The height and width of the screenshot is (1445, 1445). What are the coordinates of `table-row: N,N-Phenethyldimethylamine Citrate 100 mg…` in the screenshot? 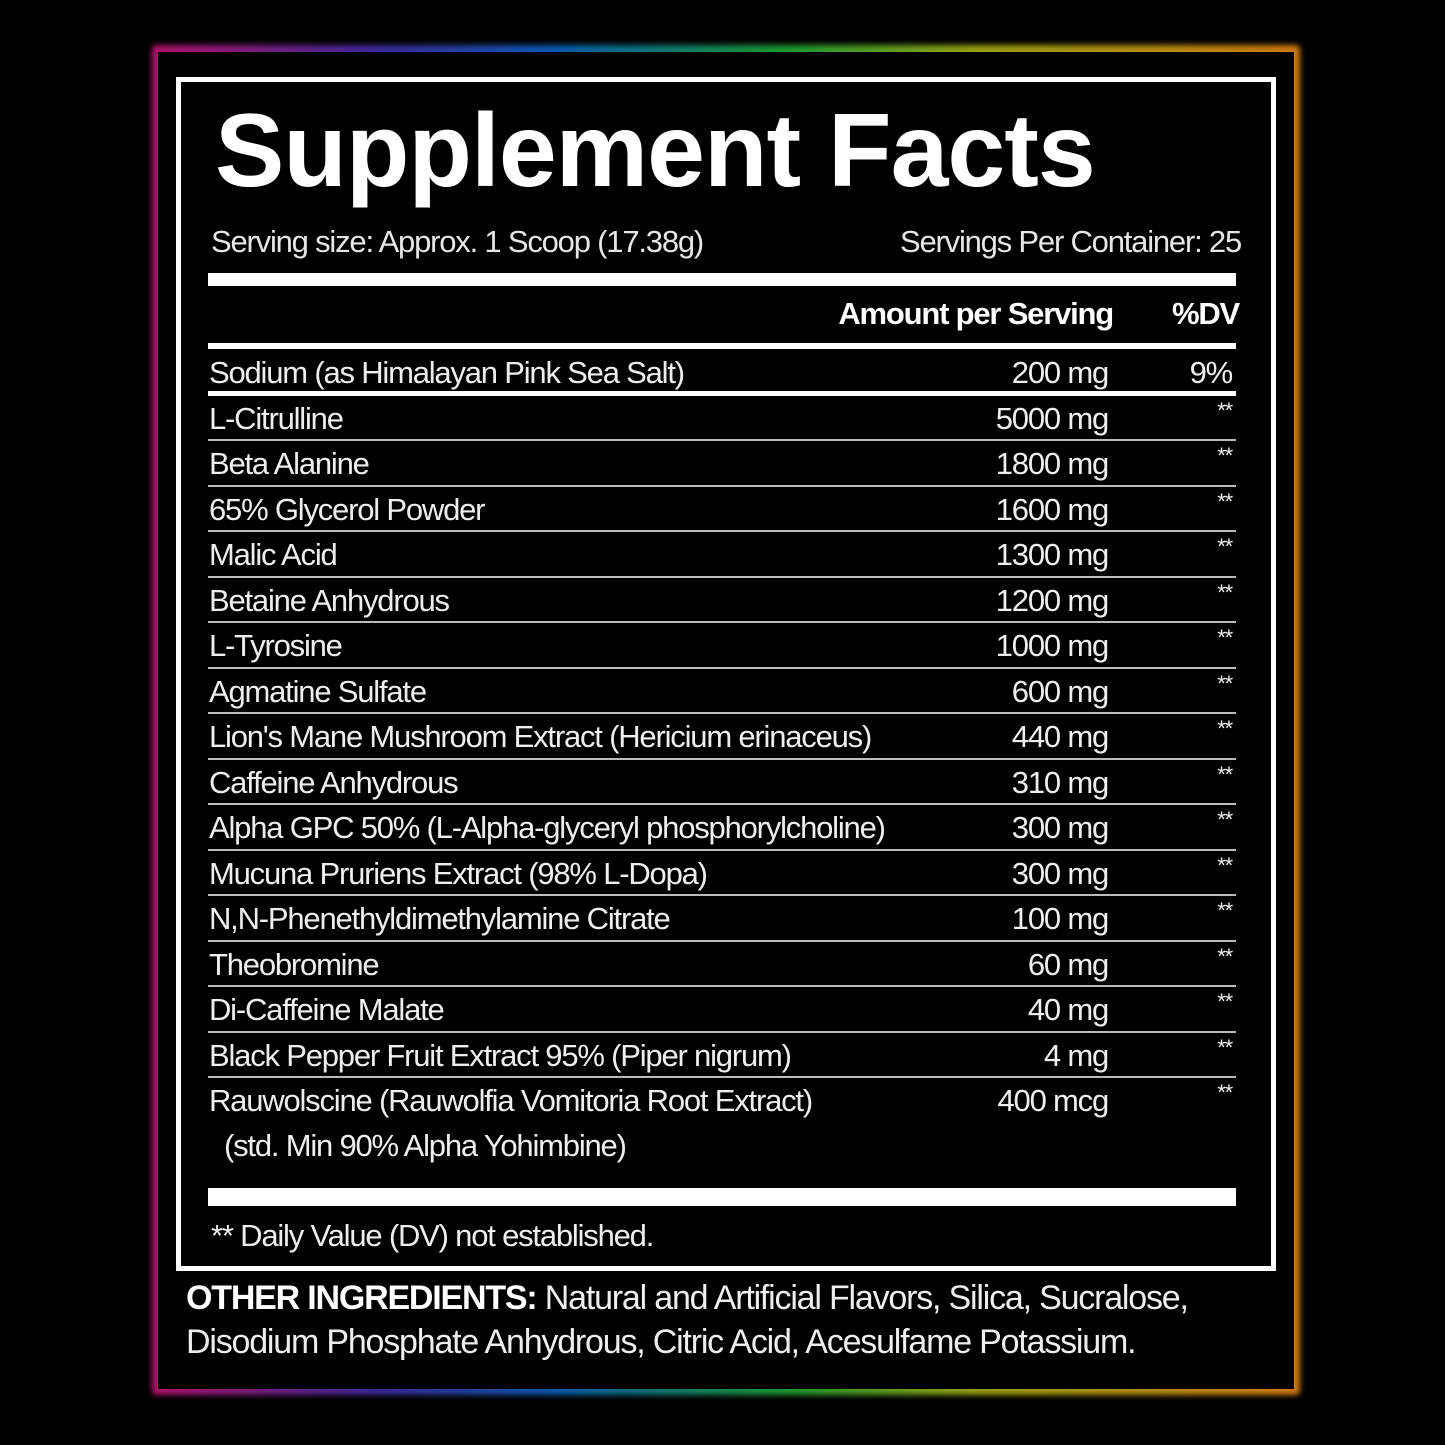 It's located at (722, 919).